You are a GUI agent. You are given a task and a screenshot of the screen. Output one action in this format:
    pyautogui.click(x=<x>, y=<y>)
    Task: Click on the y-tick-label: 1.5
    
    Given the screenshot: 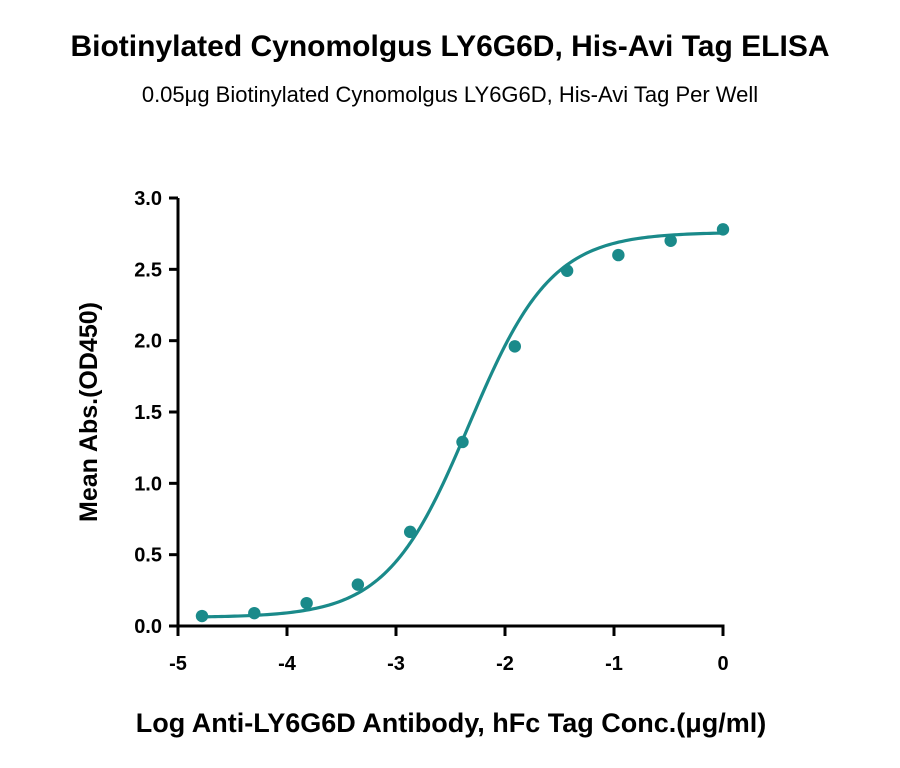 What is the action you would take?
    pyautogui.click(x=148, y=413)
    